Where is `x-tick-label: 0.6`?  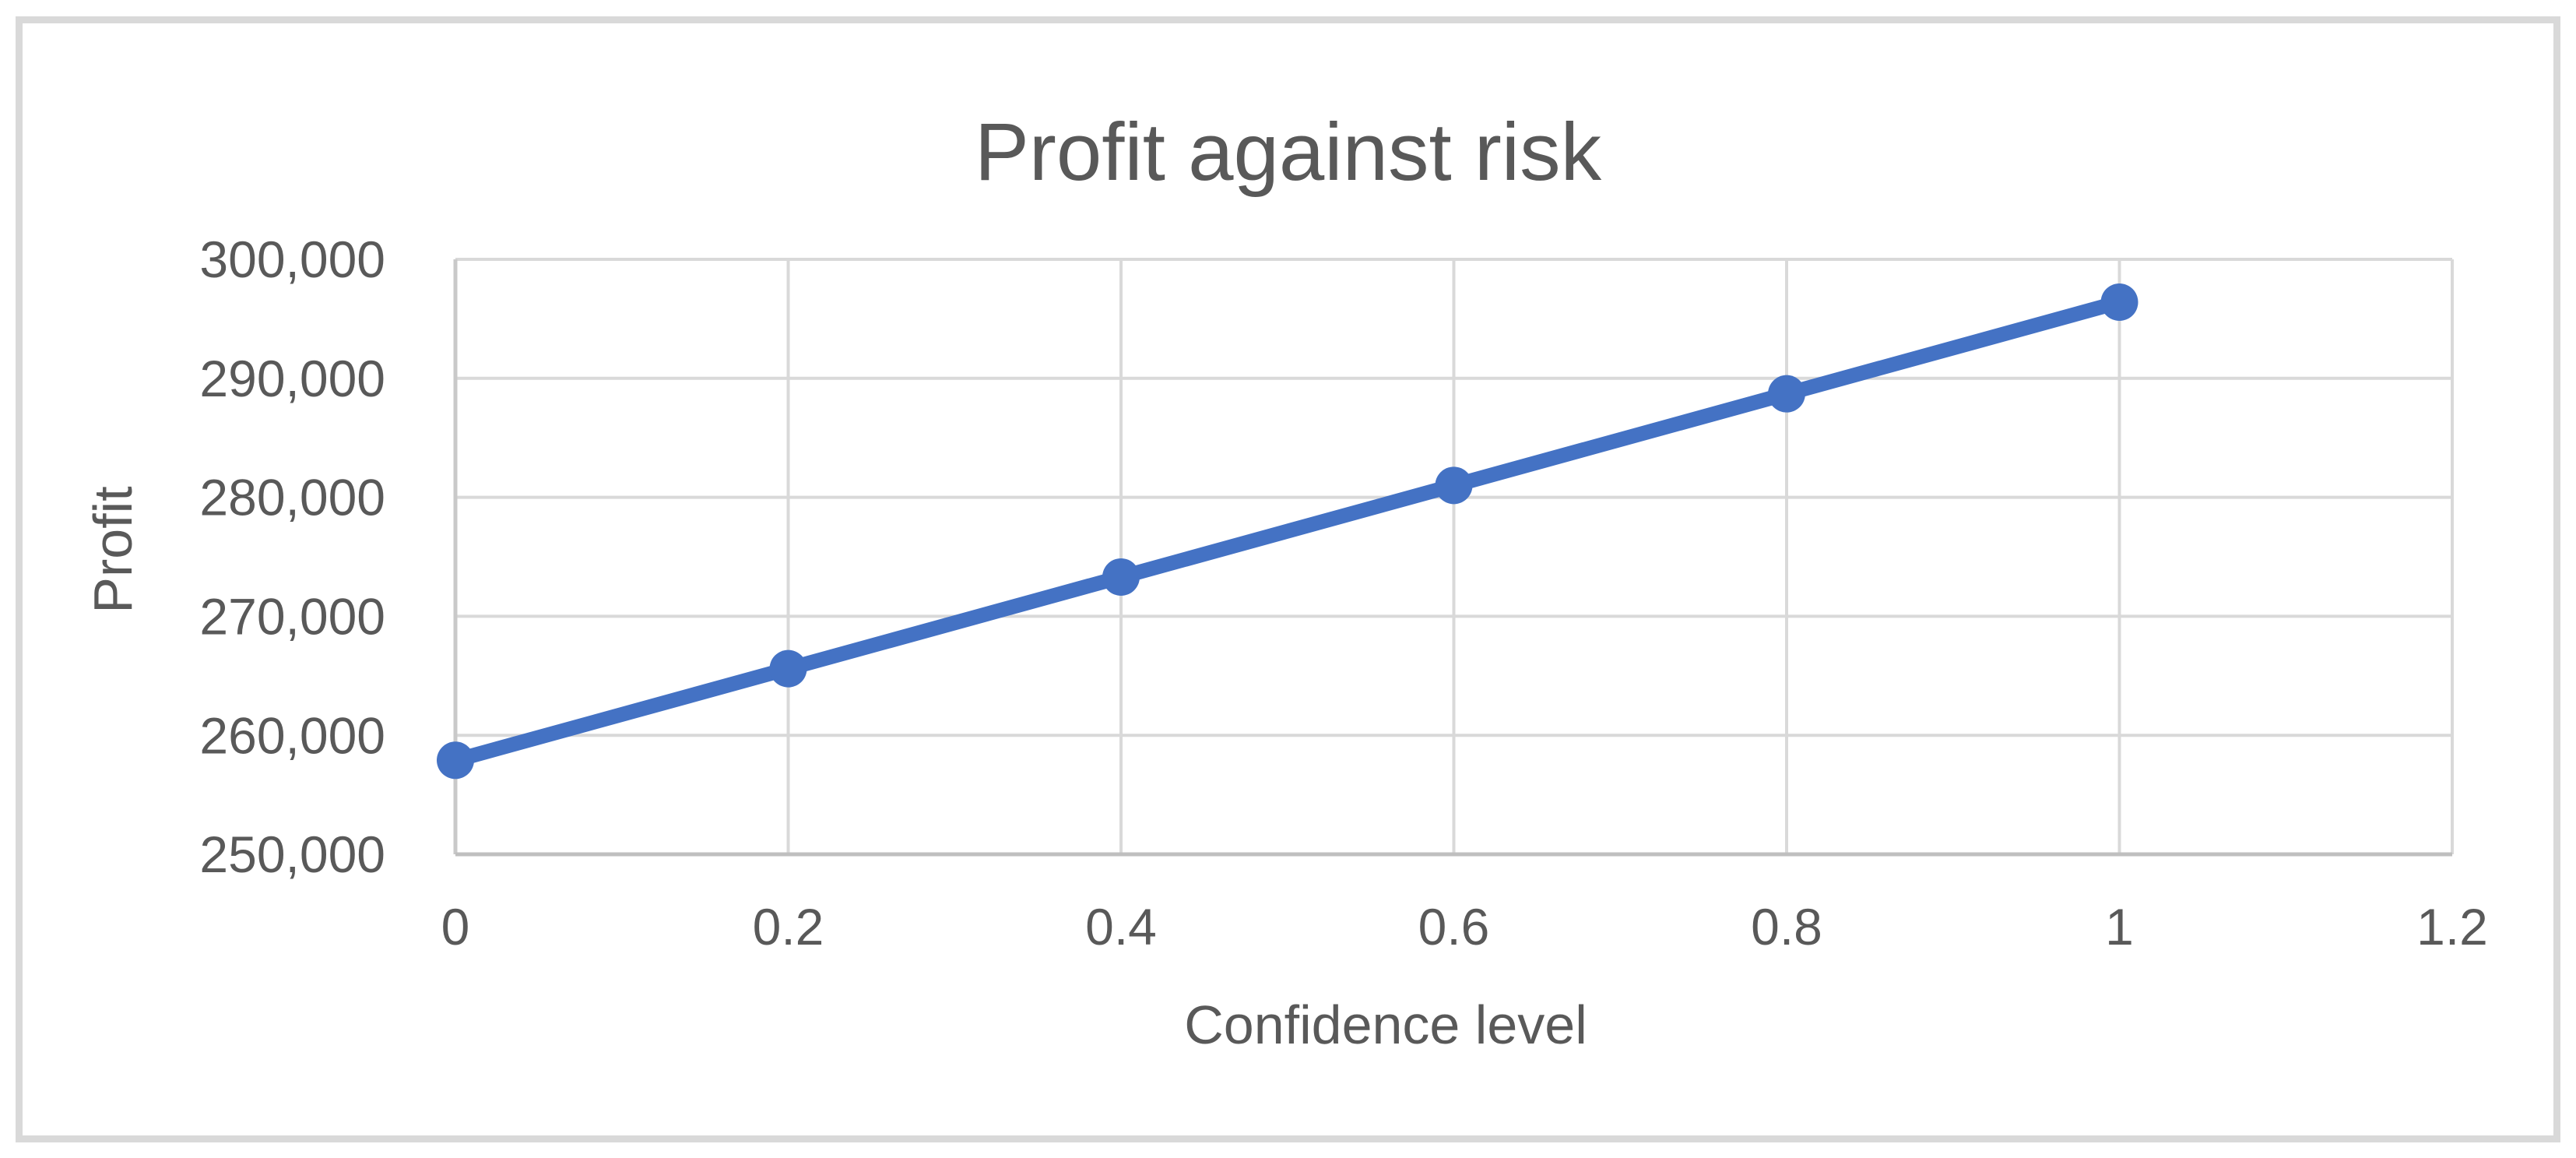 x-tick-label: 0.6 is located at coordinates (1454, 927).